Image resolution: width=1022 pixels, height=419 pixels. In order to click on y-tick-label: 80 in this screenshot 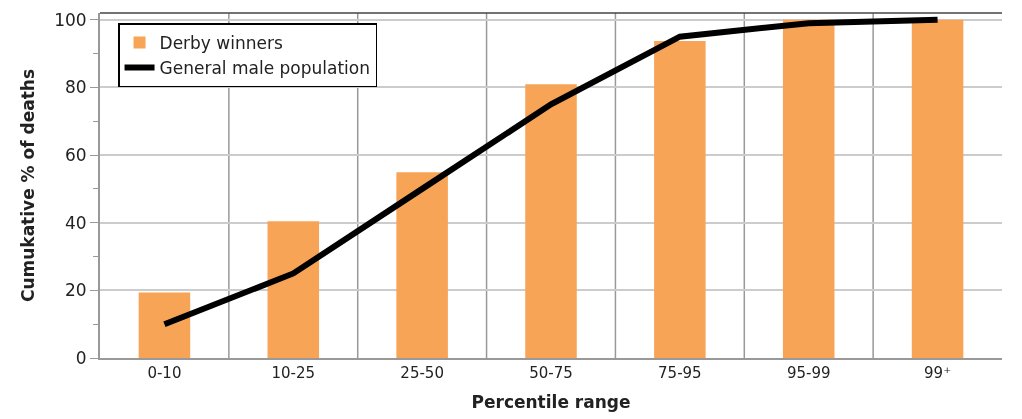, I will do `click(75, 87)`.